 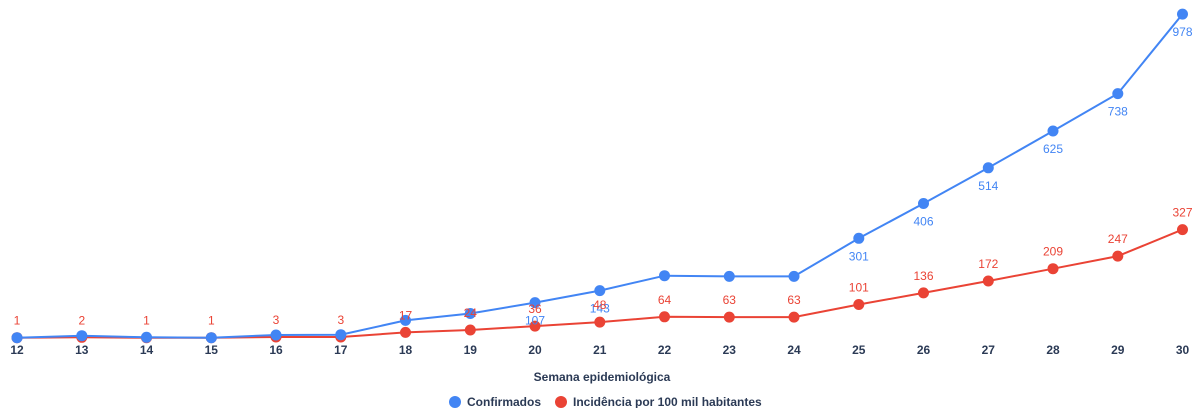 What do you see at coordinates (17, 321) in the screenshot?
I see `data-label-1-12: 1` at bounding box center [17, 321].